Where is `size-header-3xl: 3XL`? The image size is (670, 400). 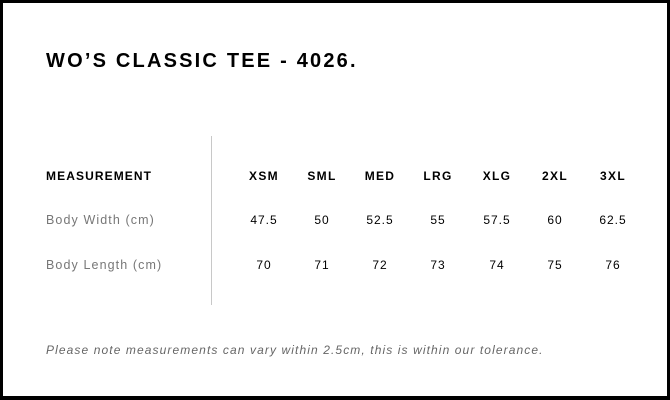 size-header-3xl: 3XL is located at coordinates (613, 176).